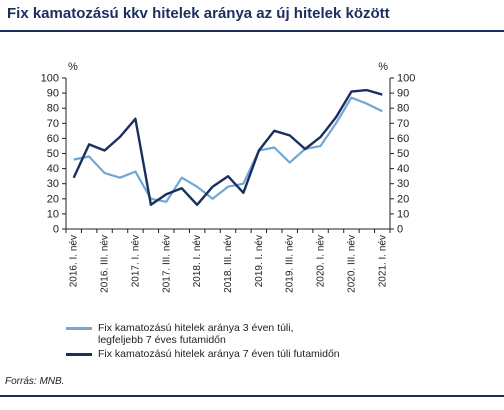 The image size is (504, 410). I want to click on y-tick-label-left: 90, so click(53, 94).